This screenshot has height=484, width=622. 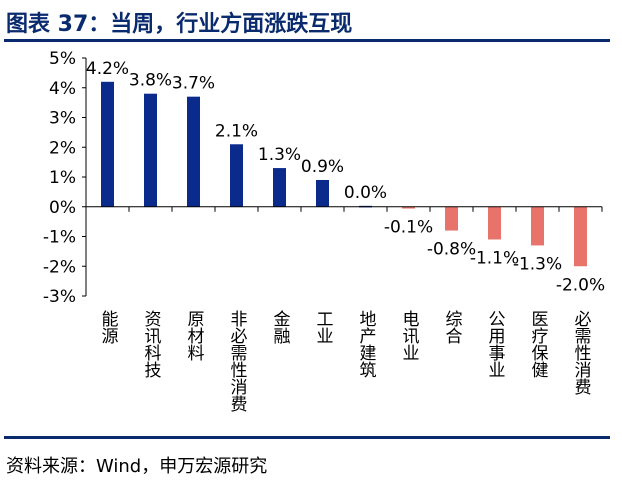 I want to click on value-label: 0.0%, so click(x=365, y=193).